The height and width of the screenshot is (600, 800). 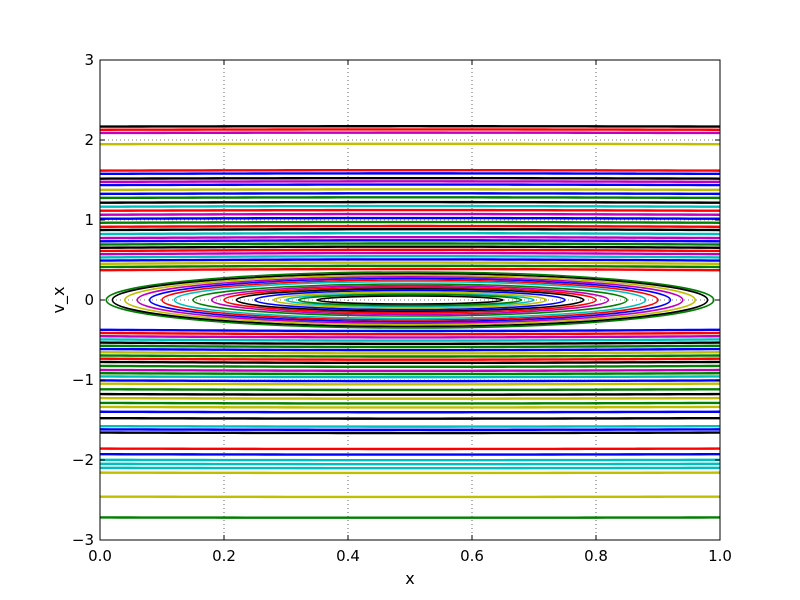 I want to click on x-tick-label: 0.4, so click(x=348, y=556).